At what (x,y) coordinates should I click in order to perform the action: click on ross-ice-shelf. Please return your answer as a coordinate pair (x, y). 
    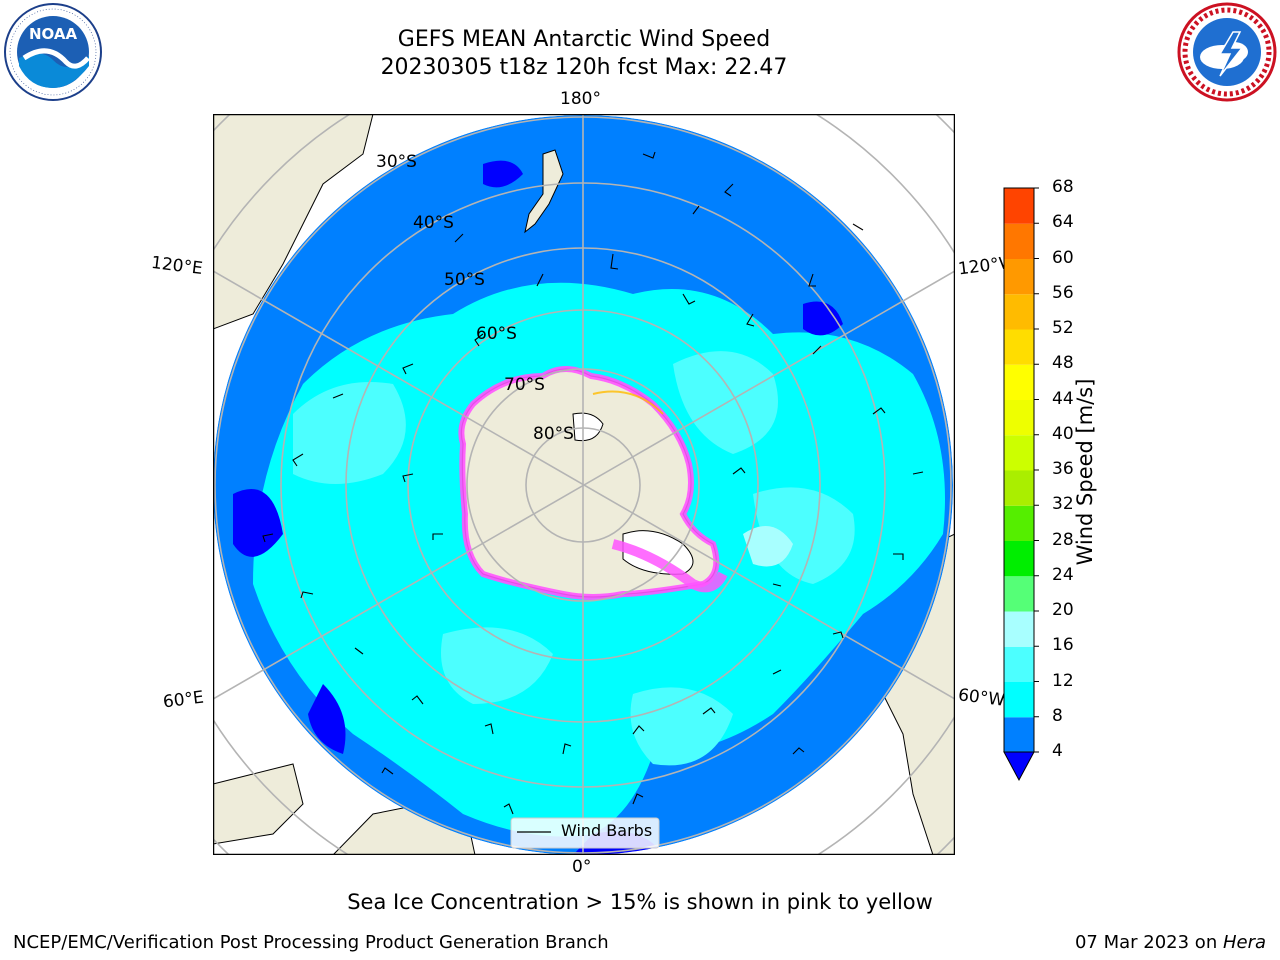
    Looking at the image, I should click on (658, 552).